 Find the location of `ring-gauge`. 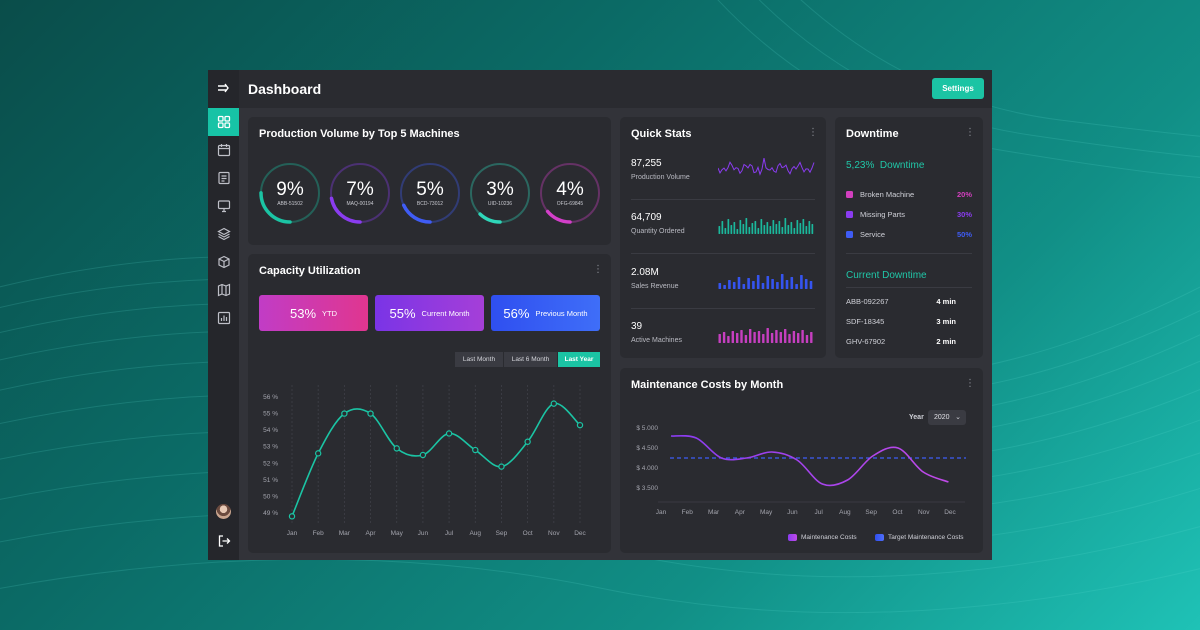

ring-gauge is located at coordinates (500, 193).